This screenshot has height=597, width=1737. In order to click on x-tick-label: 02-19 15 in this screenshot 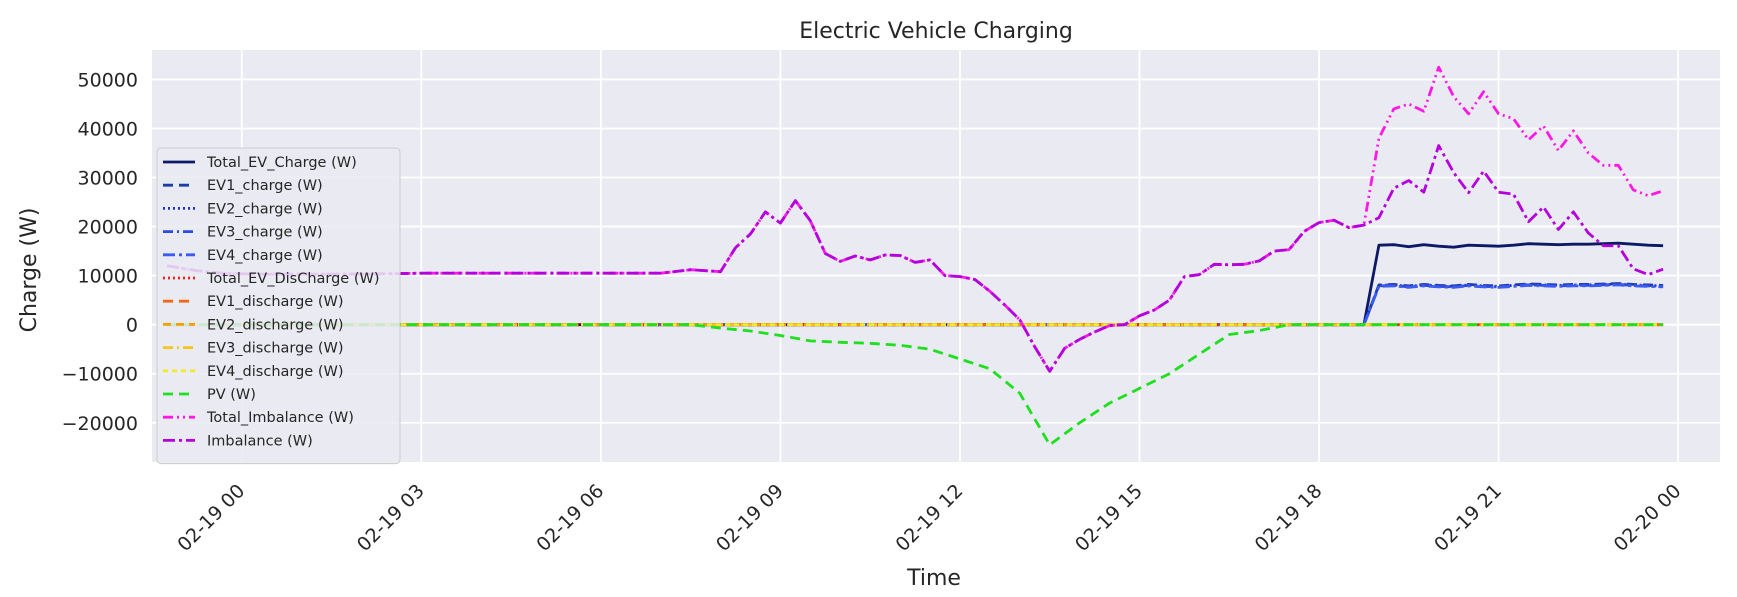, I will do `click(1109, 518)`.